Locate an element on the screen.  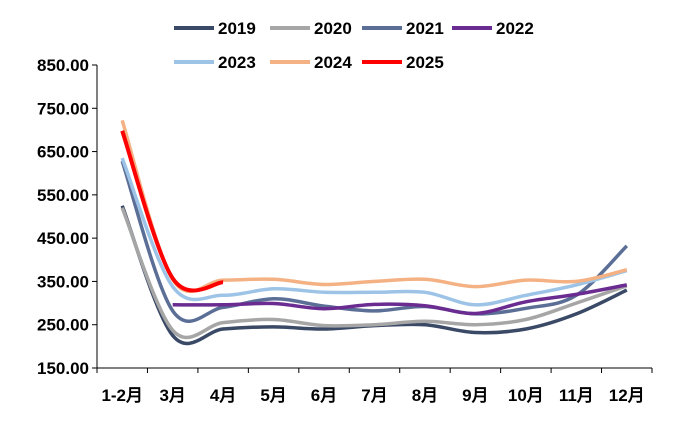
y-tick-label: 550.00 is located at coordinates (63, 195).